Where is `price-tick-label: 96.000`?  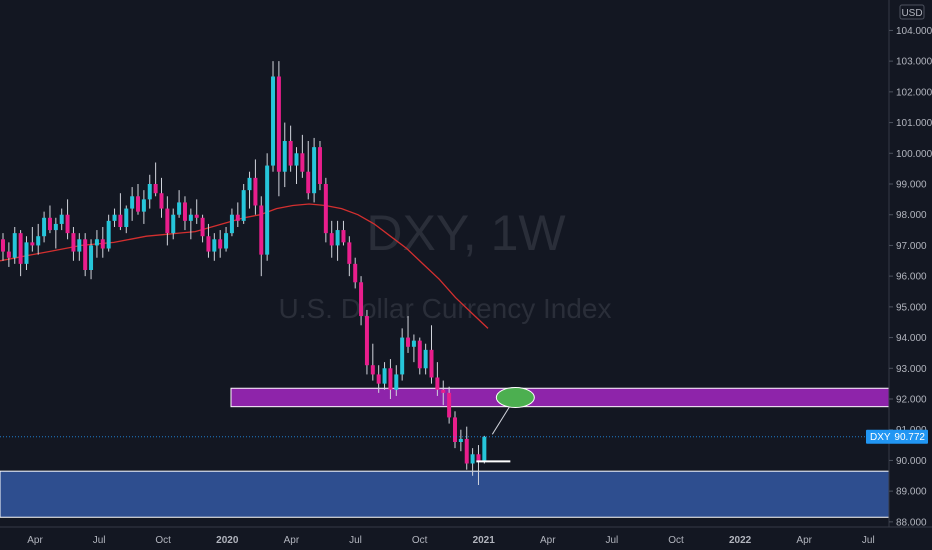 price-tick-label: 96.000 is located at coordinates (911, 277).